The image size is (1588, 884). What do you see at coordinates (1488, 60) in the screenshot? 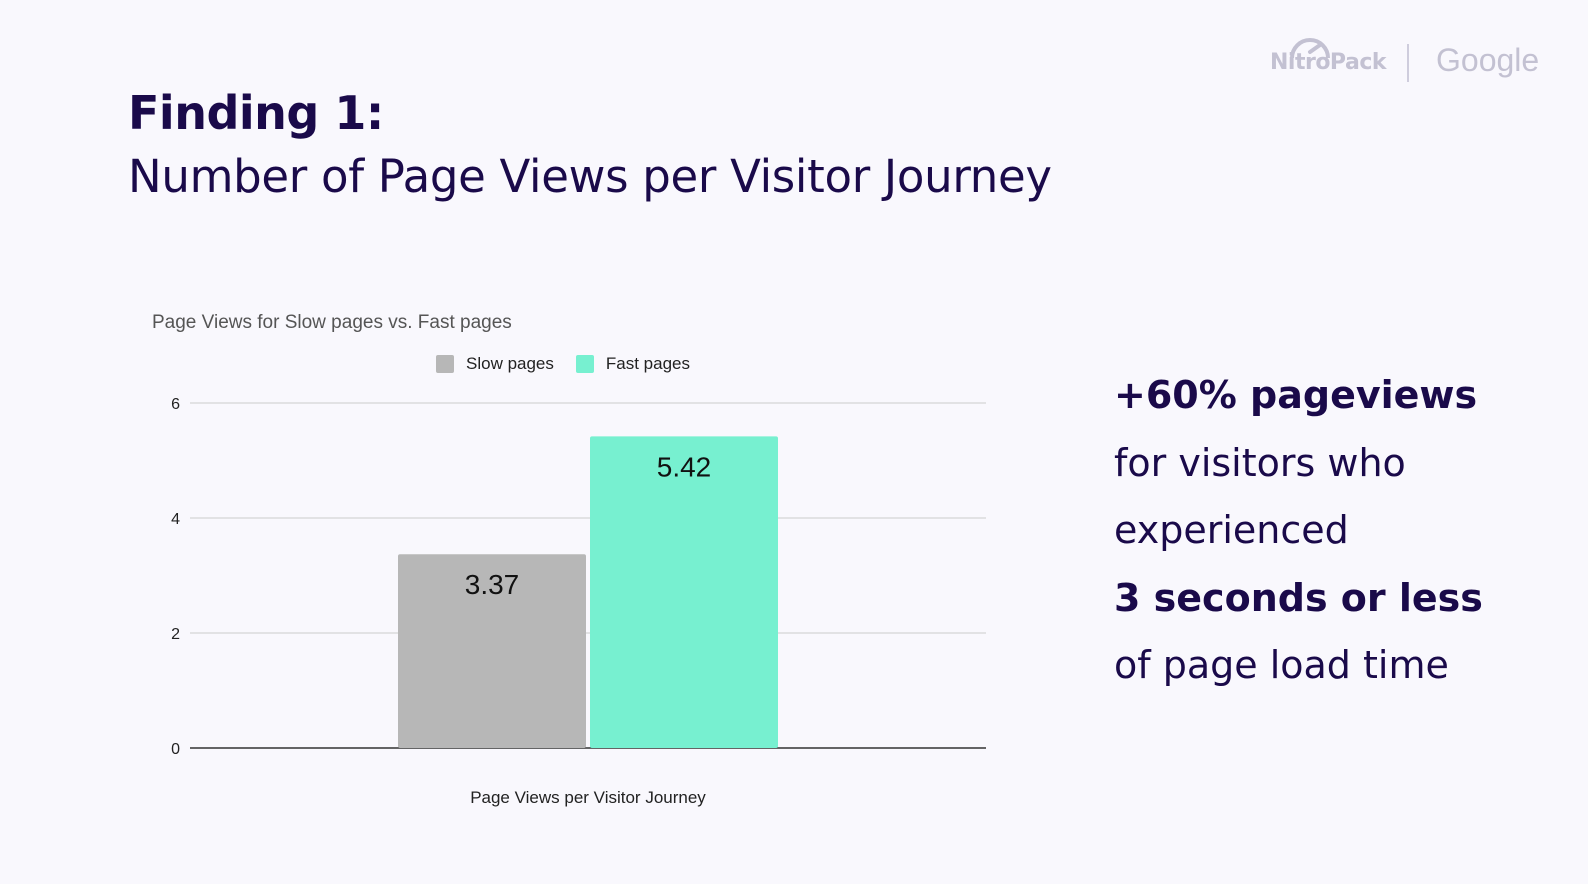
I see `google-logo: Google` at bounding box center [1488, 60].